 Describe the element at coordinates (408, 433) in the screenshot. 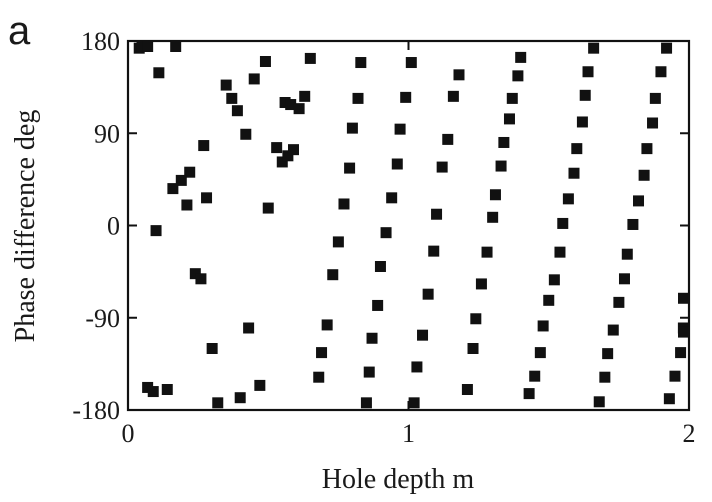

I see `x-tick-label: 1` at that location.